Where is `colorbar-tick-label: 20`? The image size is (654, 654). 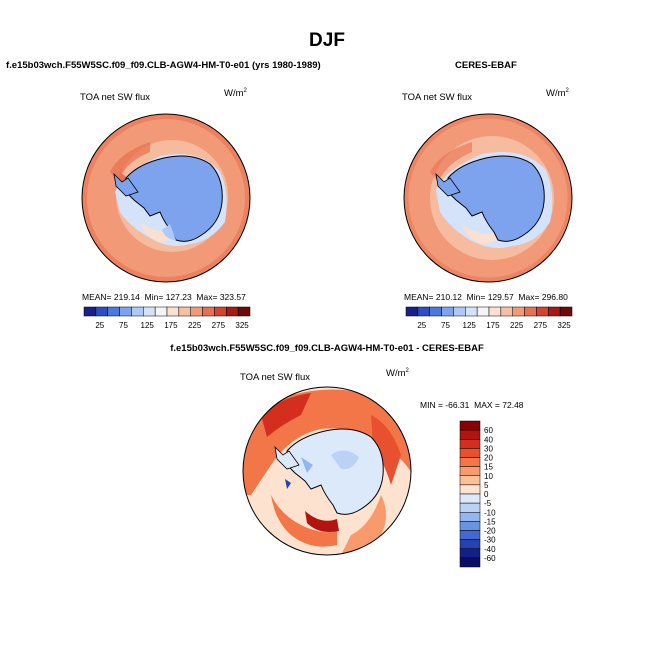
colorbar-tick-label: 20 is located at coordinates (488, 458).